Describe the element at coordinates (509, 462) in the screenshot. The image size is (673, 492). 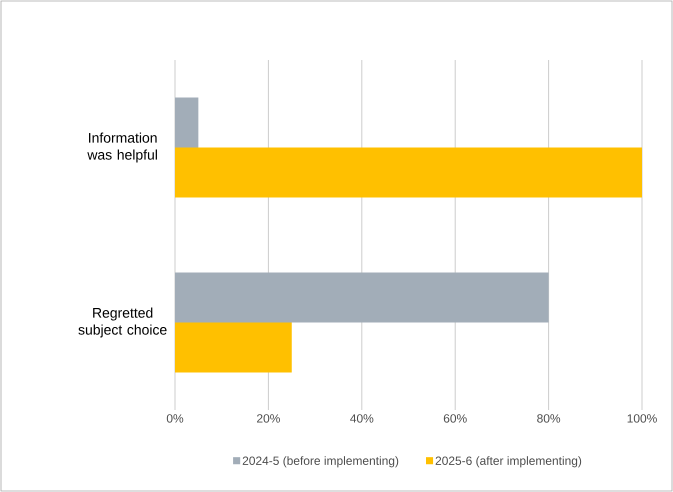
I see `legend-label: 2025-6 (after implementing)` at that location.